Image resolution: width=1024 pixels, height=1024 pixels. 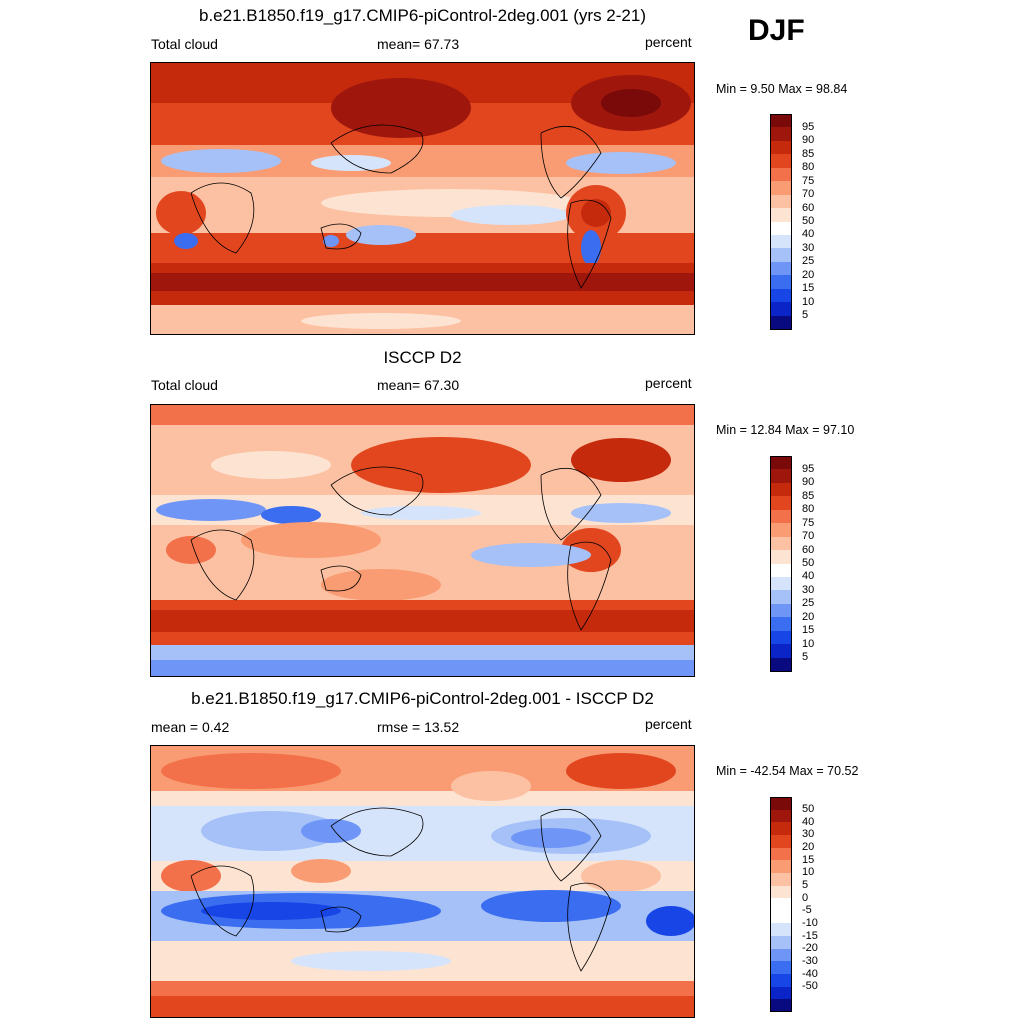 What do you see at coordinates (787, 771) in the screenshot?
I see `panel-3-minmax: Min = -42.54 Max = 70.52` at bounding box center [787, 771].